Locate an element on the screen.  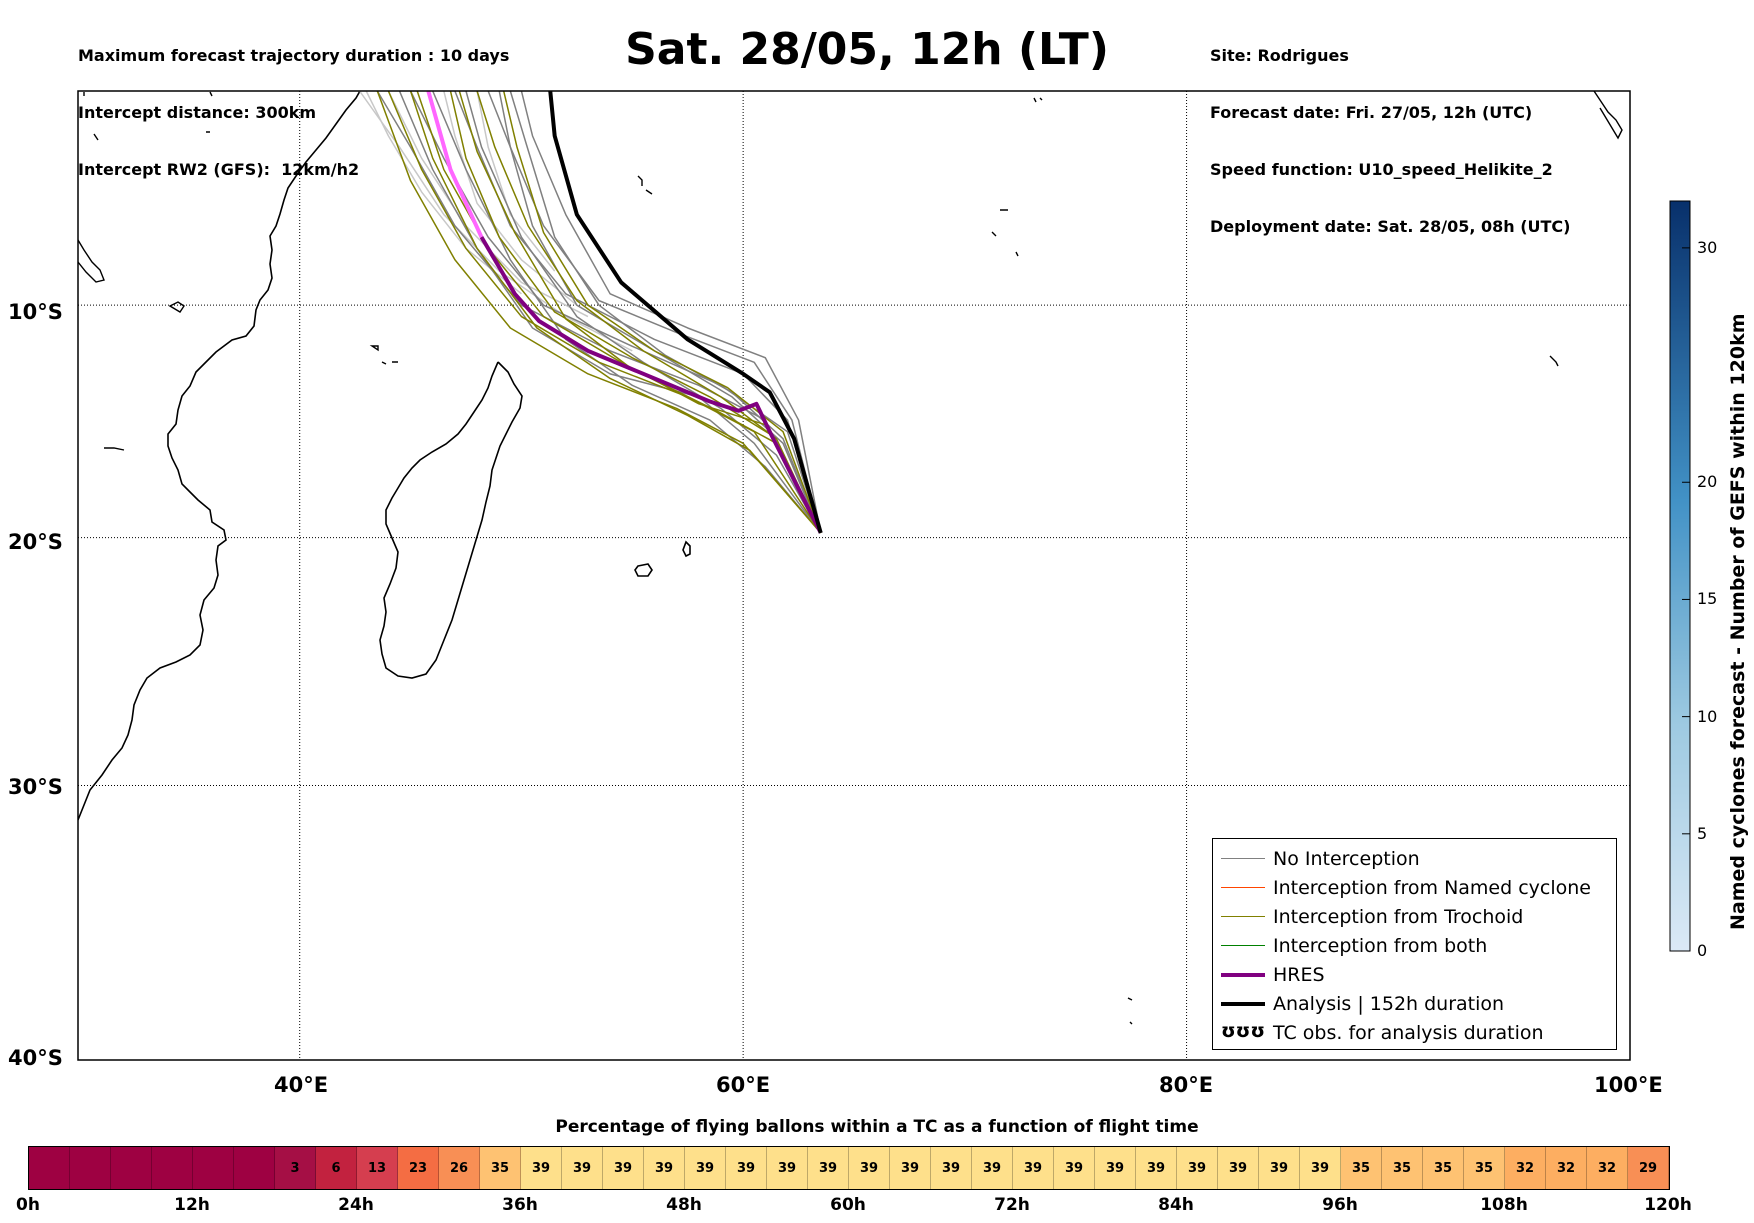
time-tick-label: 24h is located at coordinates (356, 1205).